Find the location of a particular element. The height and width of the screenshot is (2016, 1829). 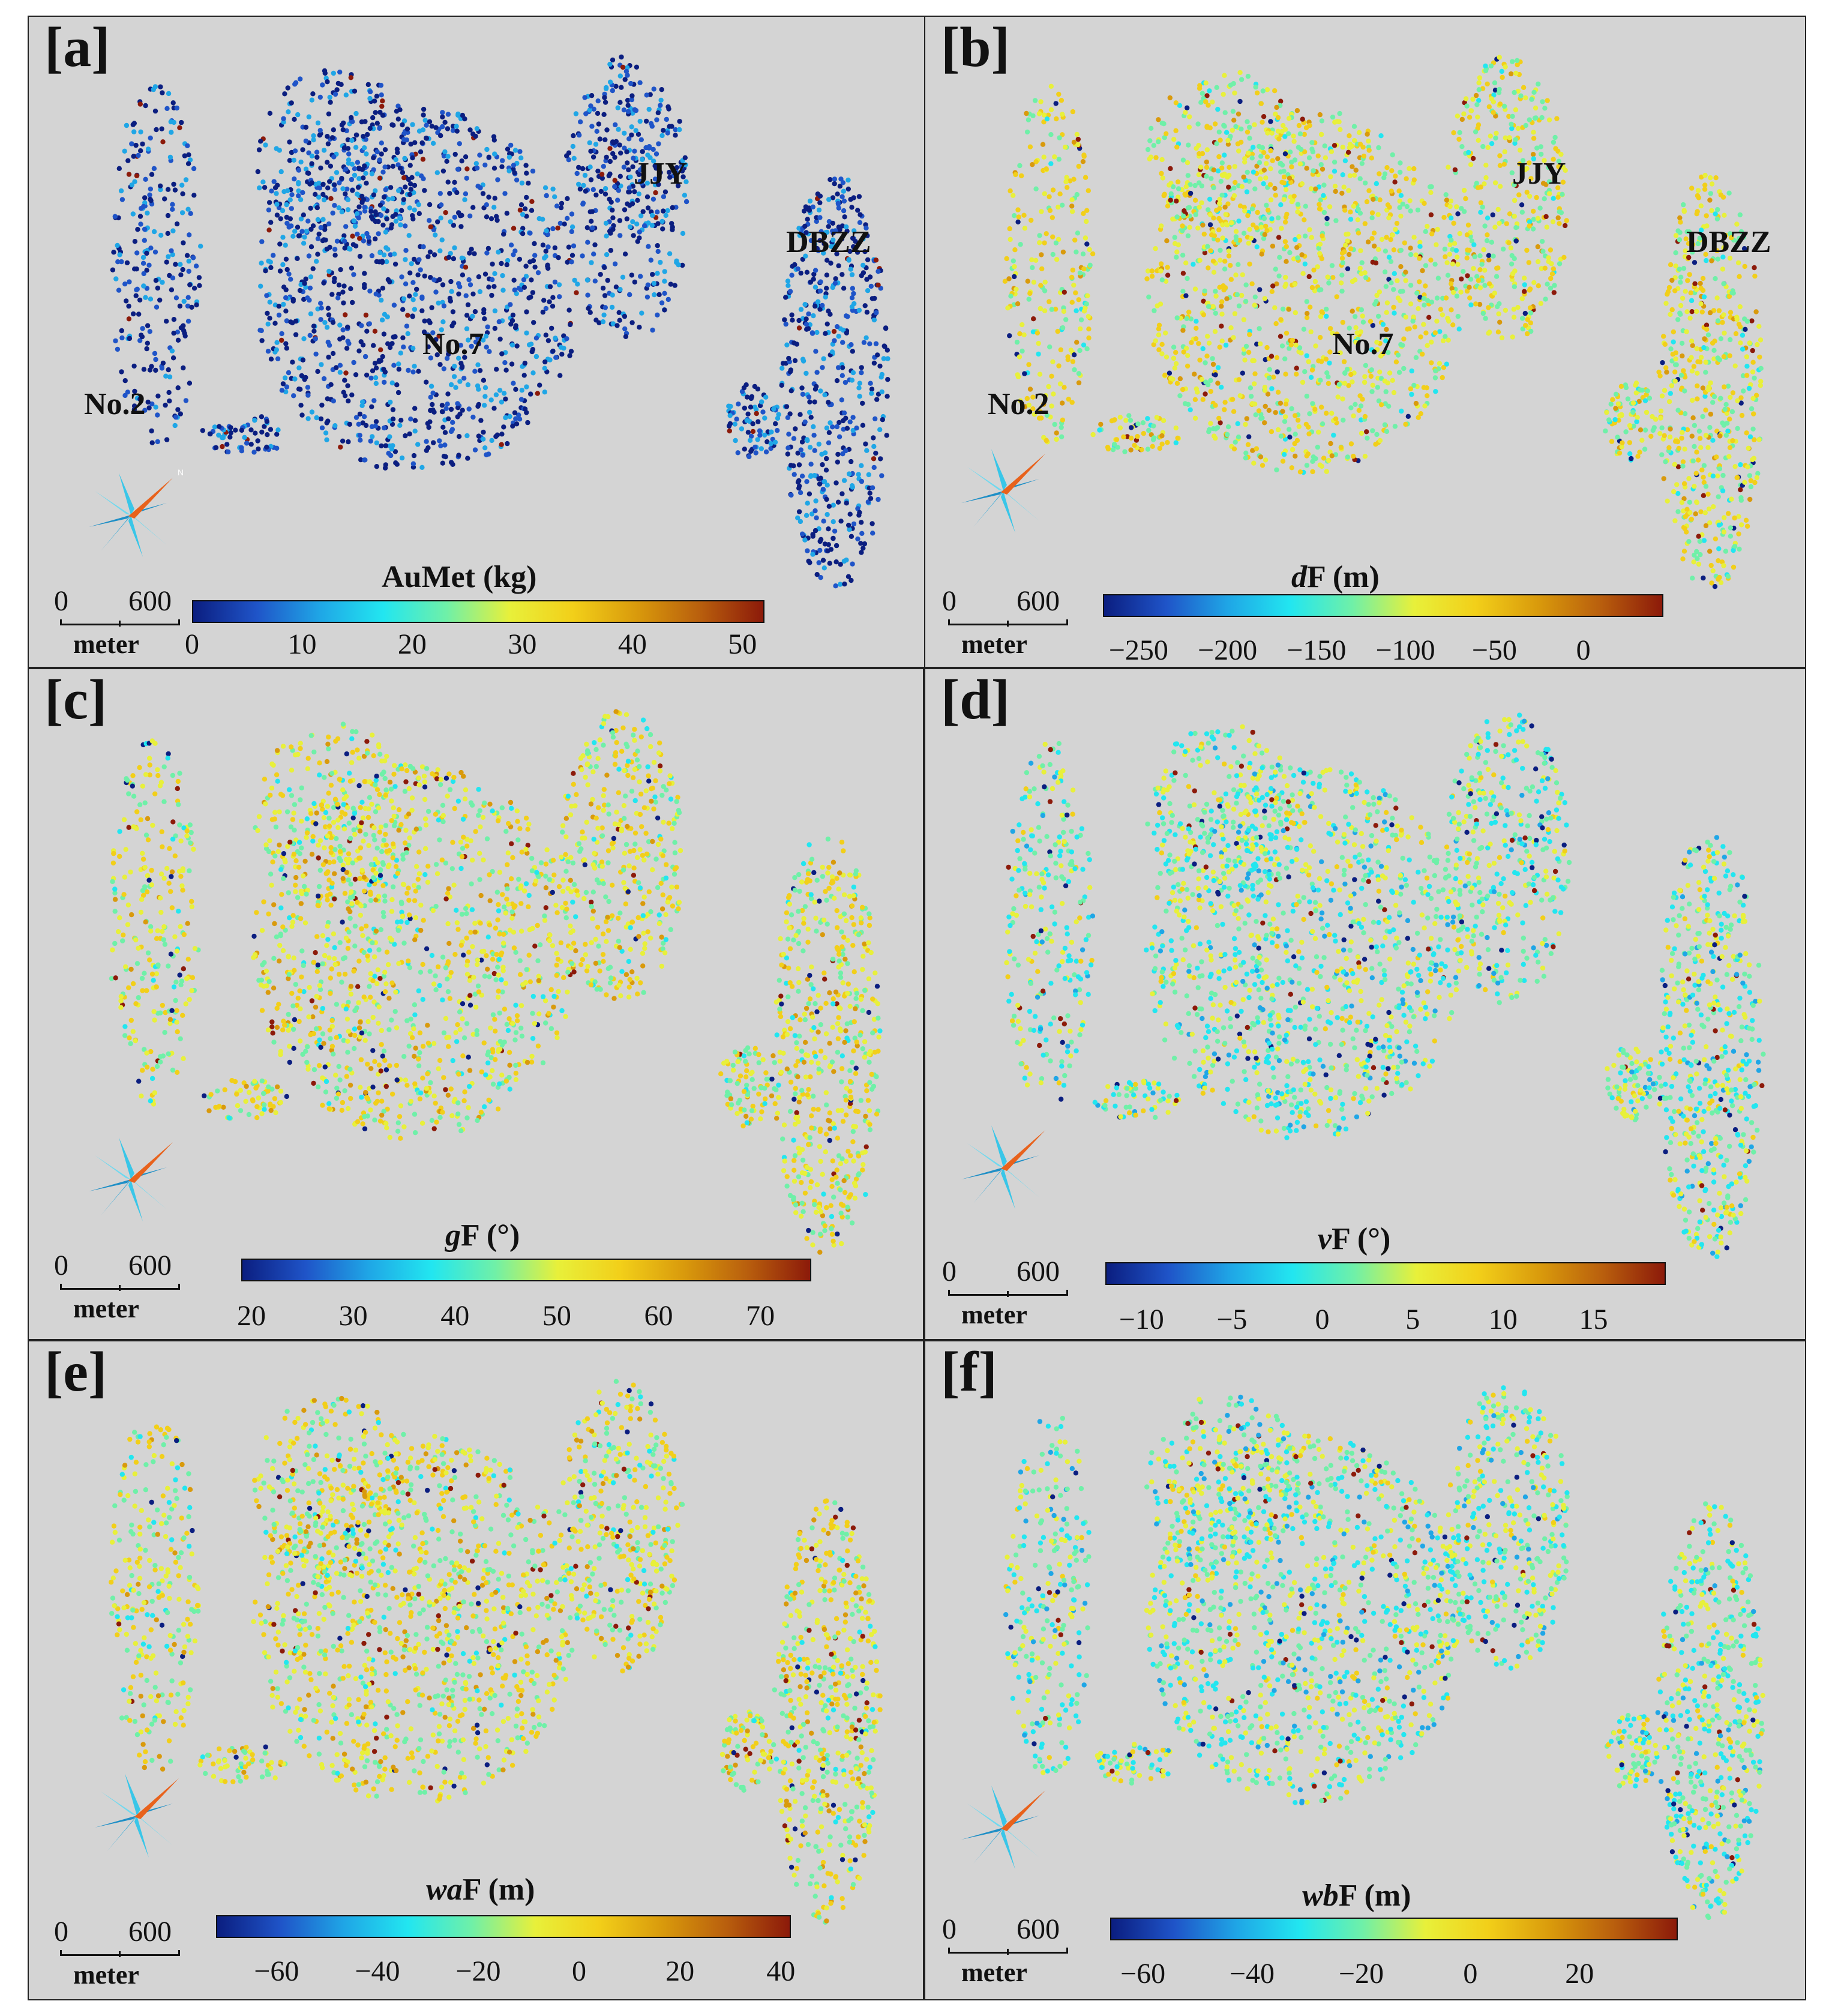

panel-label: [d] is located at coordinates (975, 700).